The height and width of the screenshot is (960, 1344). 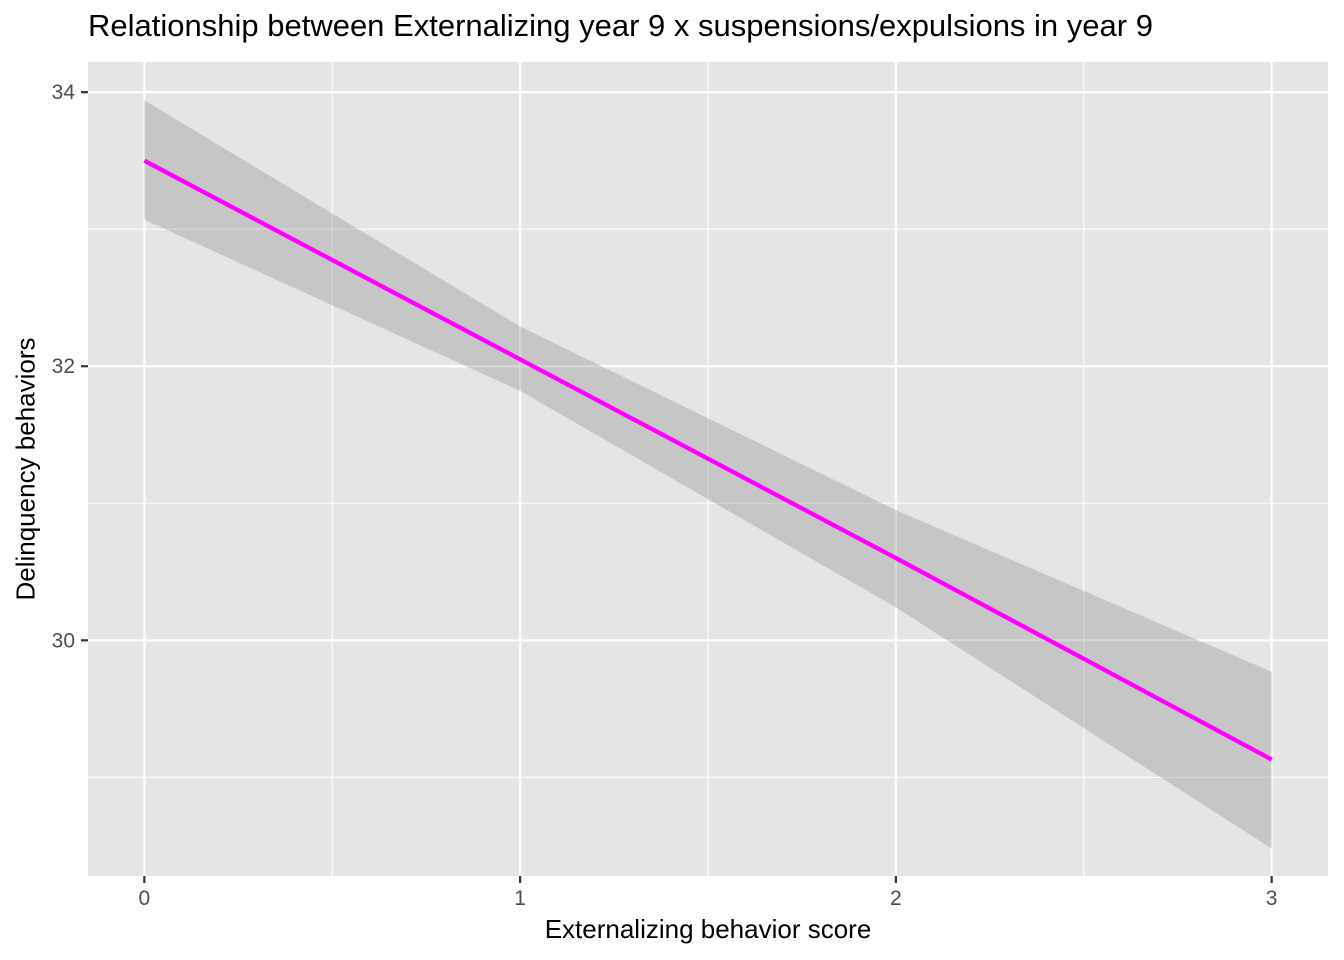 What do you see at coordinates (25, 469) in the screenshot?
I see `y-axis-label: Delinquency behaviors` at bounding box center [25, 469].